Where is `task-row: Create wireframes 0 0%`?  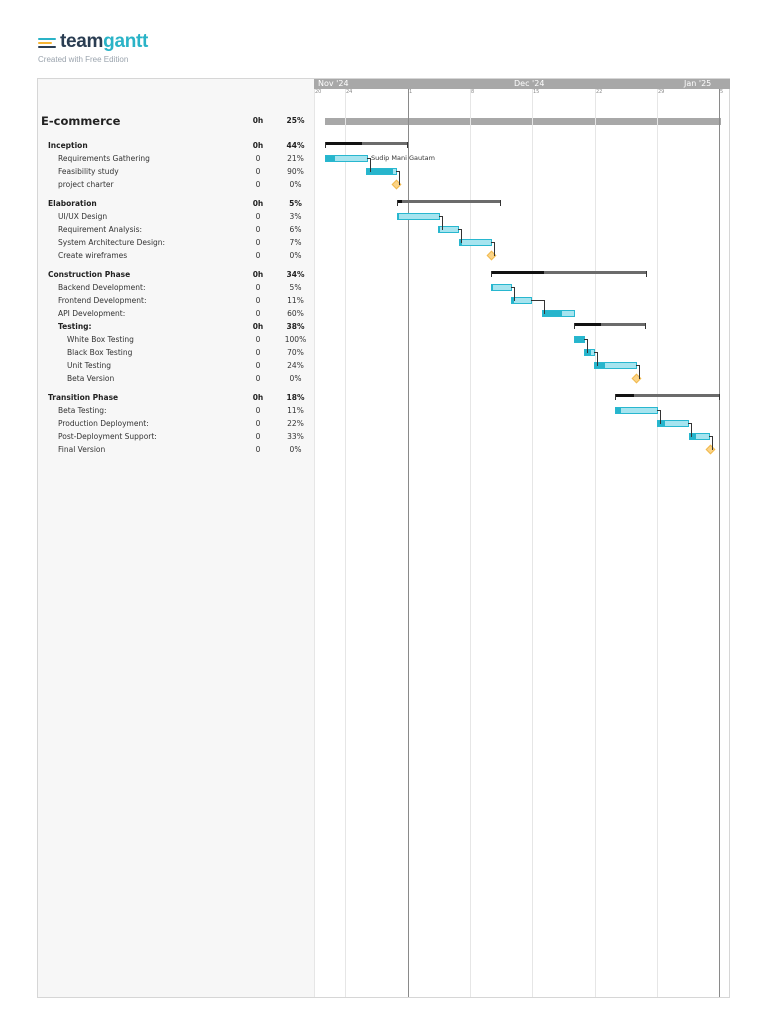
task-row: Create wireframes 0 0% is located at coordinates (176, 255).